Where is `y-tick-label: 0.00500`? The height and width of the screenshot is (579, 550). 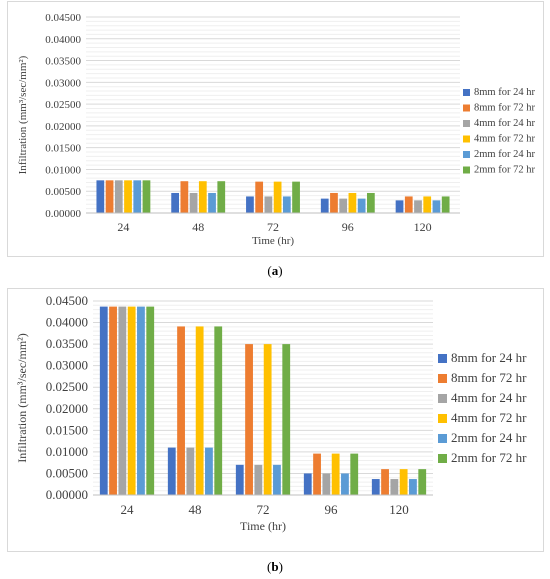 y-tick-label: 0.00500 is located at coordinates (67, 472).